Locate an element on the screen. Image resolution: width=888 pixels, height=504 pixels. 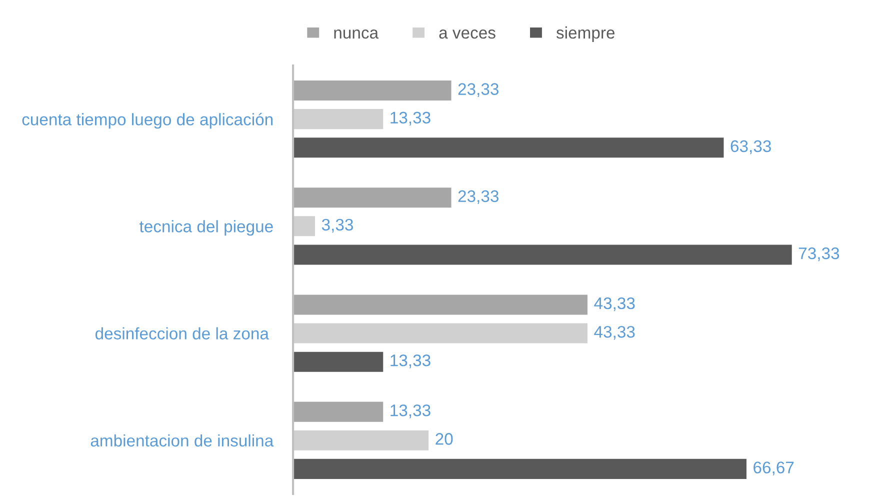
legend-label: siempre is located at coordinates (585, 34).